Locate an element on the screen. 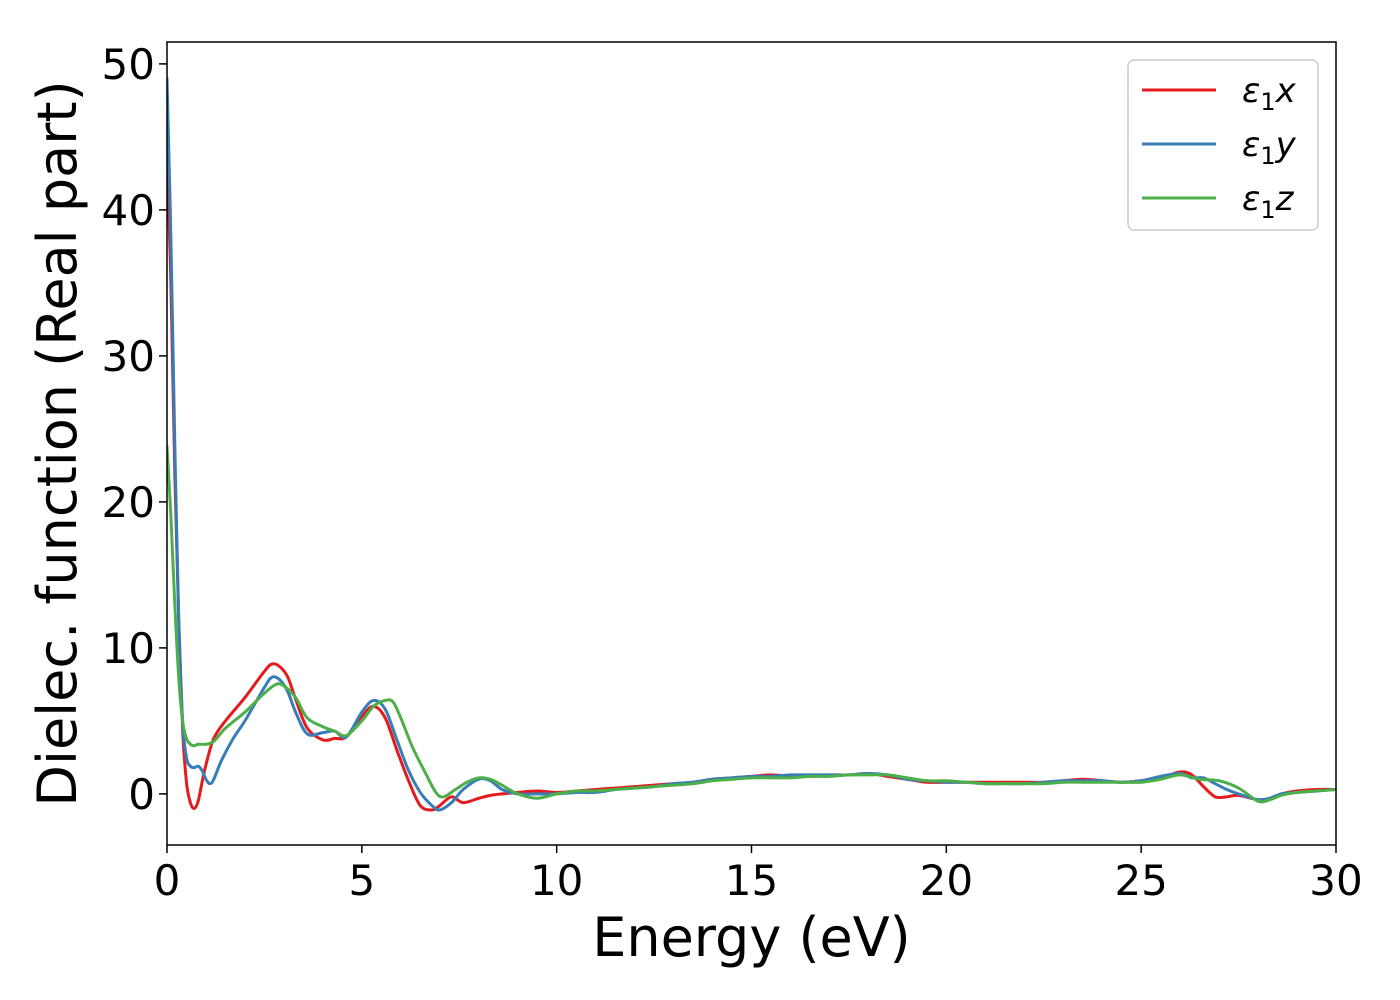 The height and width of the screenshot is (1000, 1400). legend-variable: y is located at coordinates (1286, 145).